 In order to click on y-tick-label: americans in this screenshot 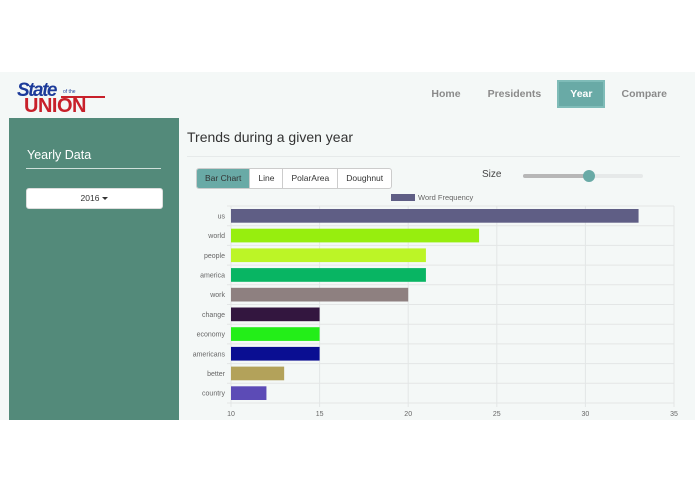, I will do `click(209, 354)`.